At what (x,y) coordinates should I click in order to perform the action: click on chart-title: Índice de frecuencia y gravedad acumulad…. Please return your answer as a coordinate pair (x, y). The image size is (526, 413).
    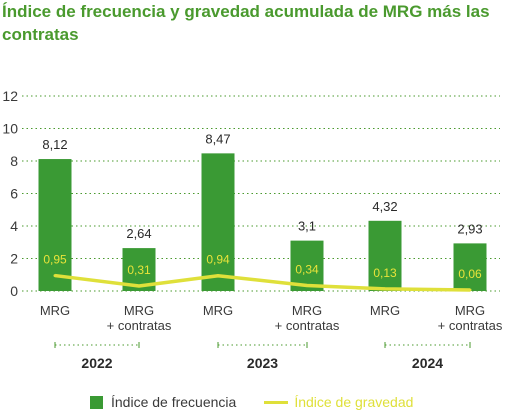
    Looking at the image, I should click on (246, 23).